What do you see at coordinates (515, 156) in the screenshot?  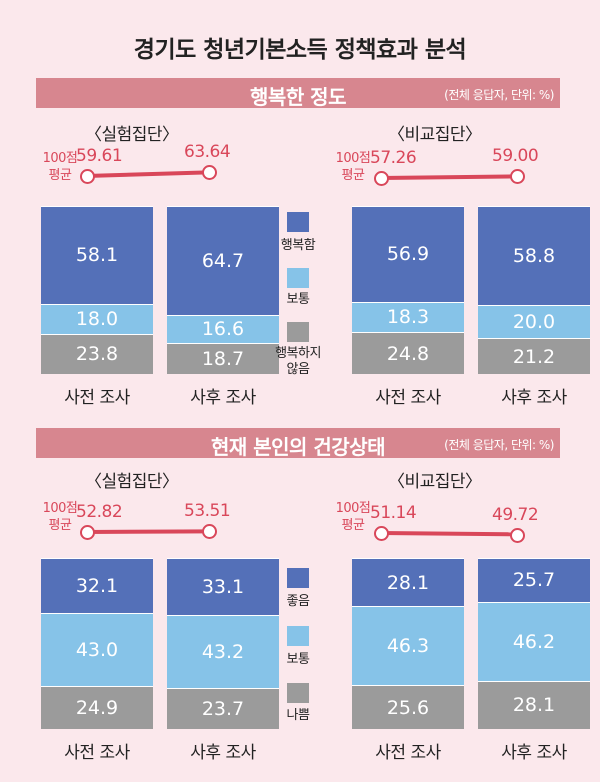 I see `average-value: 59.00` at bounding box center [515, 156].